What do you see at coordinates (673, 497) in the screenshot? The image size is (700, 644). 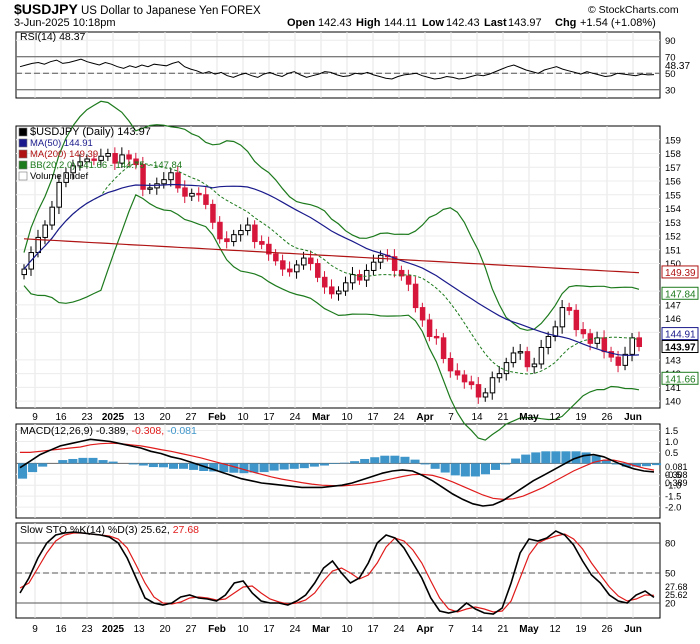 I see `macd-y-tick: -1.5` at bounding box center [673, 497].